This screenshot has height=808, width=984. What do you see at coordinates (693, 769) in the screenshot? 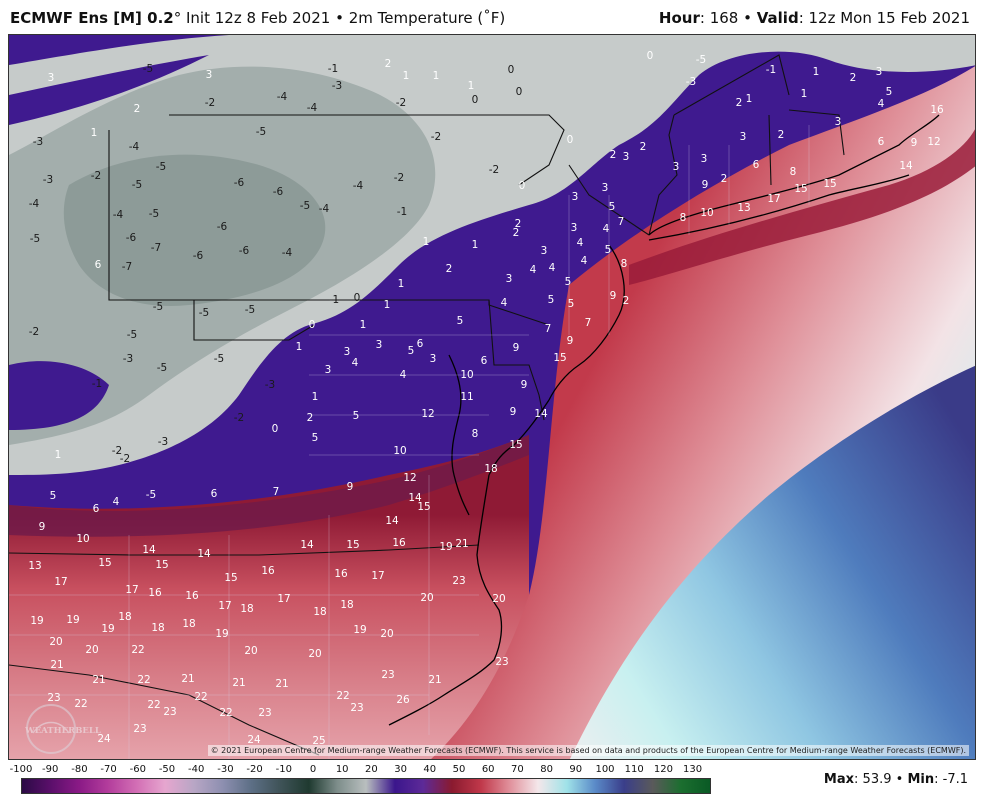
I see `scale-tick-label: 130` at bounding box center [693, 769].